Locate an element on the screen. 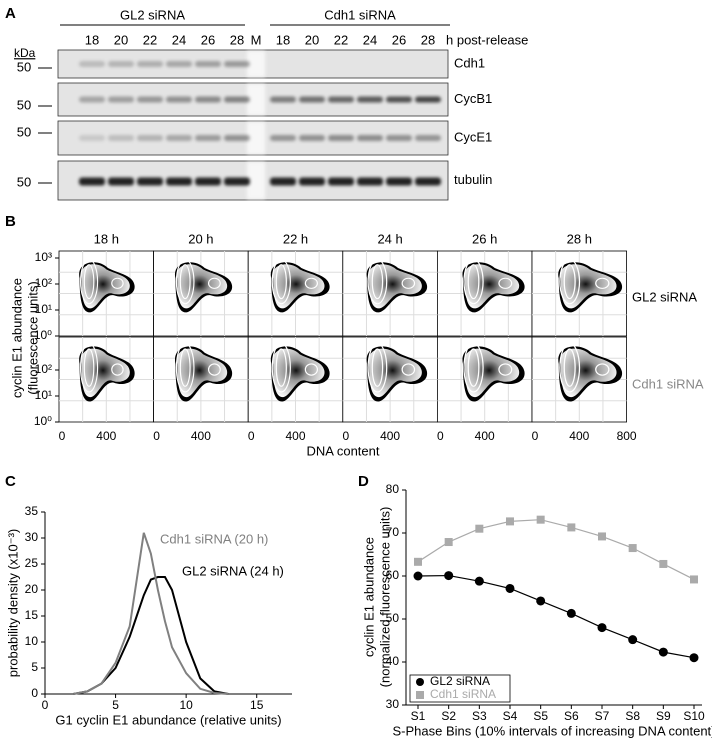 The image size is (712, 740). panel-letter: C is located at coordinates (10, 481).